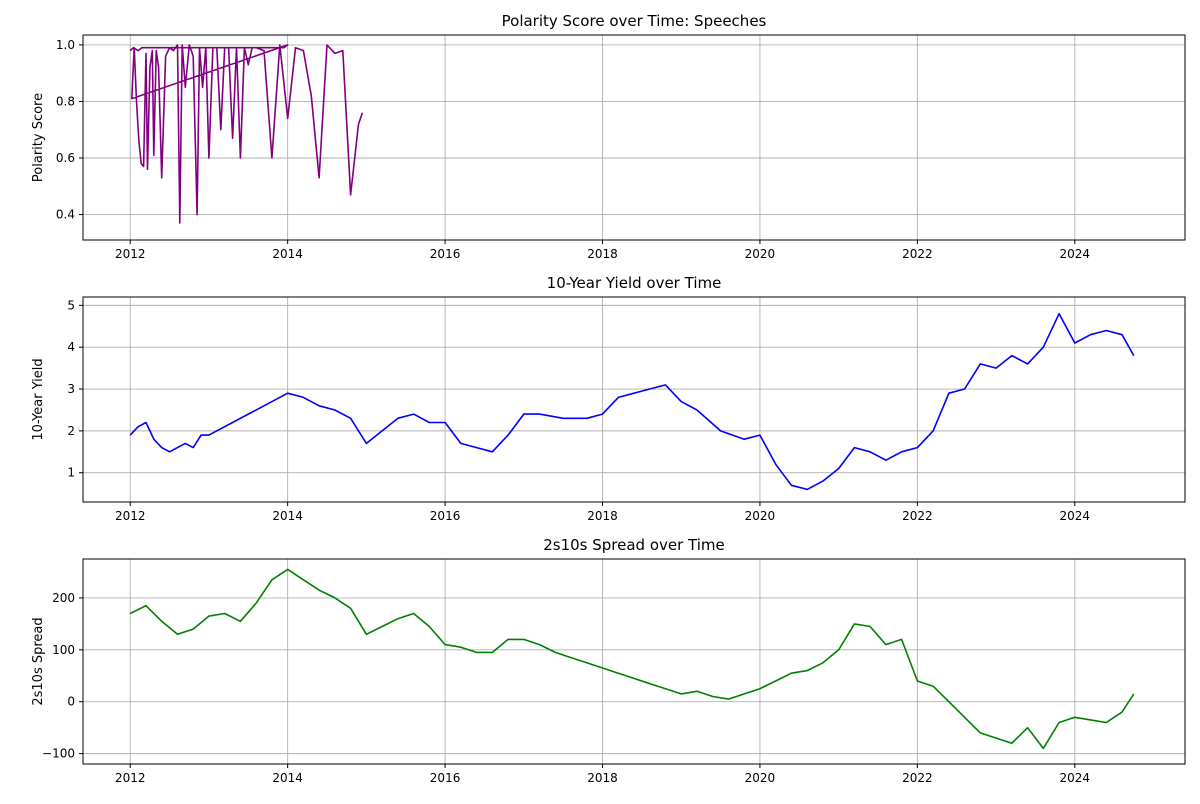 The width and height of the screenshot is (1200, 804). I want to click on y-tick-label: 5, so click(71, 305).